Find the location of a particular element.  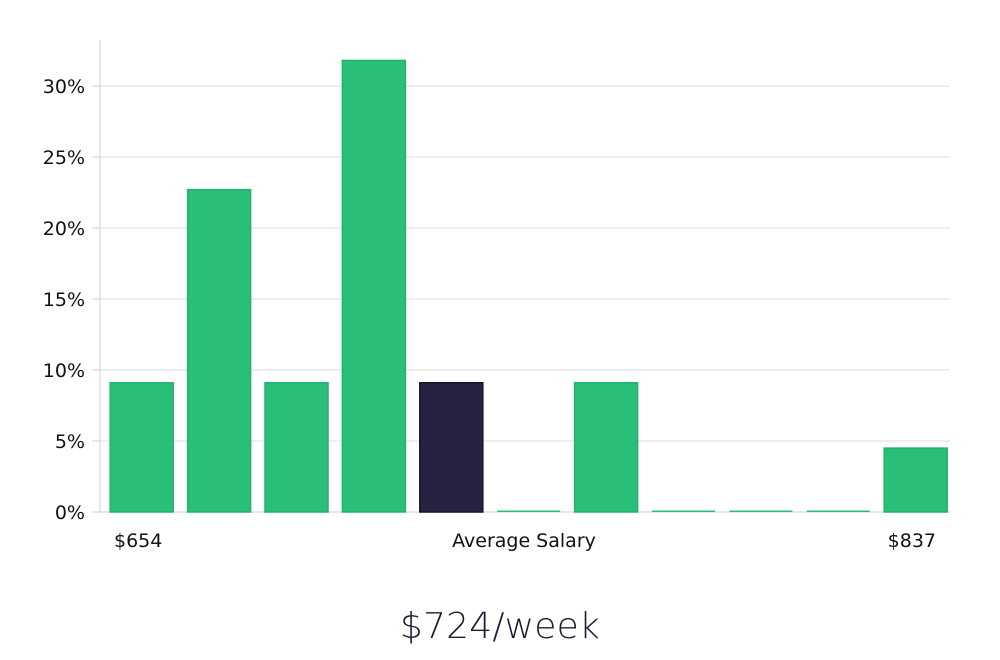

x-label-min: $654 is located at coordinates (138, 541).